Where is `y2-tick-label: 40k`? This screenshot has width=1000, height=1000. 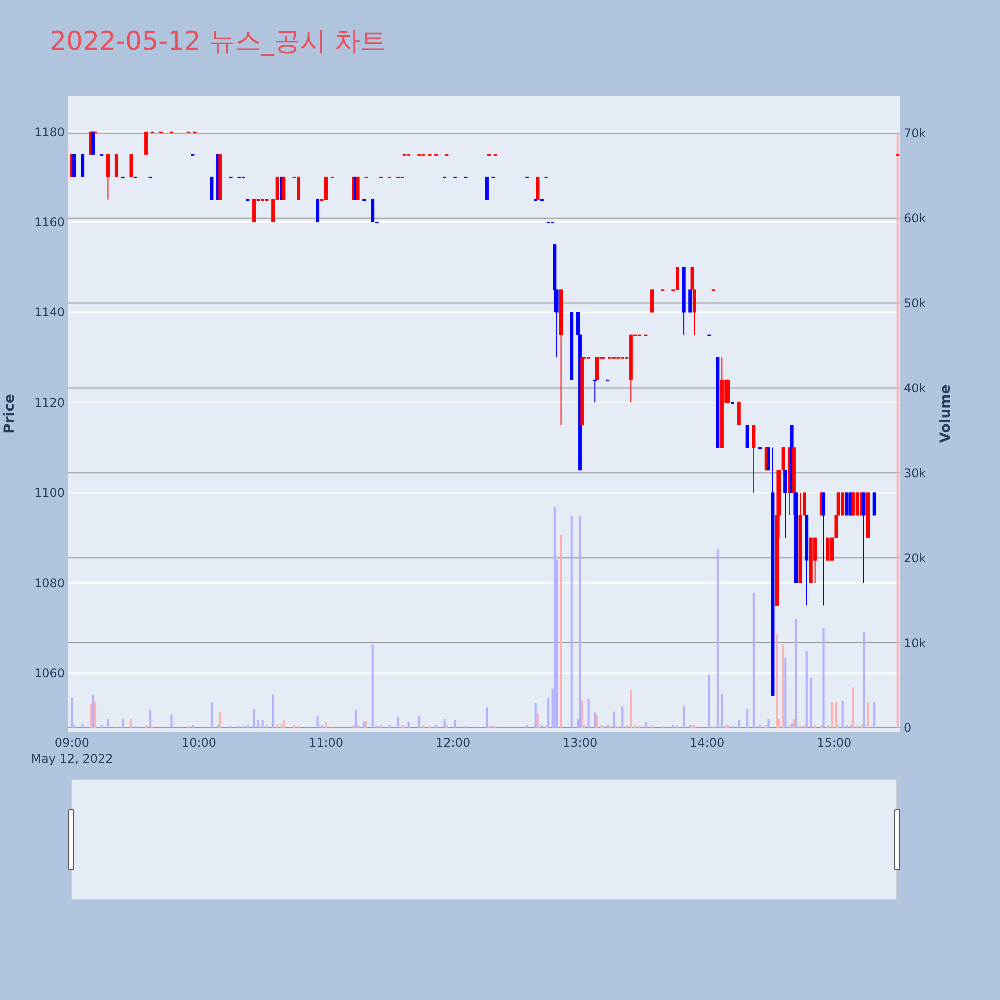 y2-tick-label: 40k is located at coordinates (915, 388).